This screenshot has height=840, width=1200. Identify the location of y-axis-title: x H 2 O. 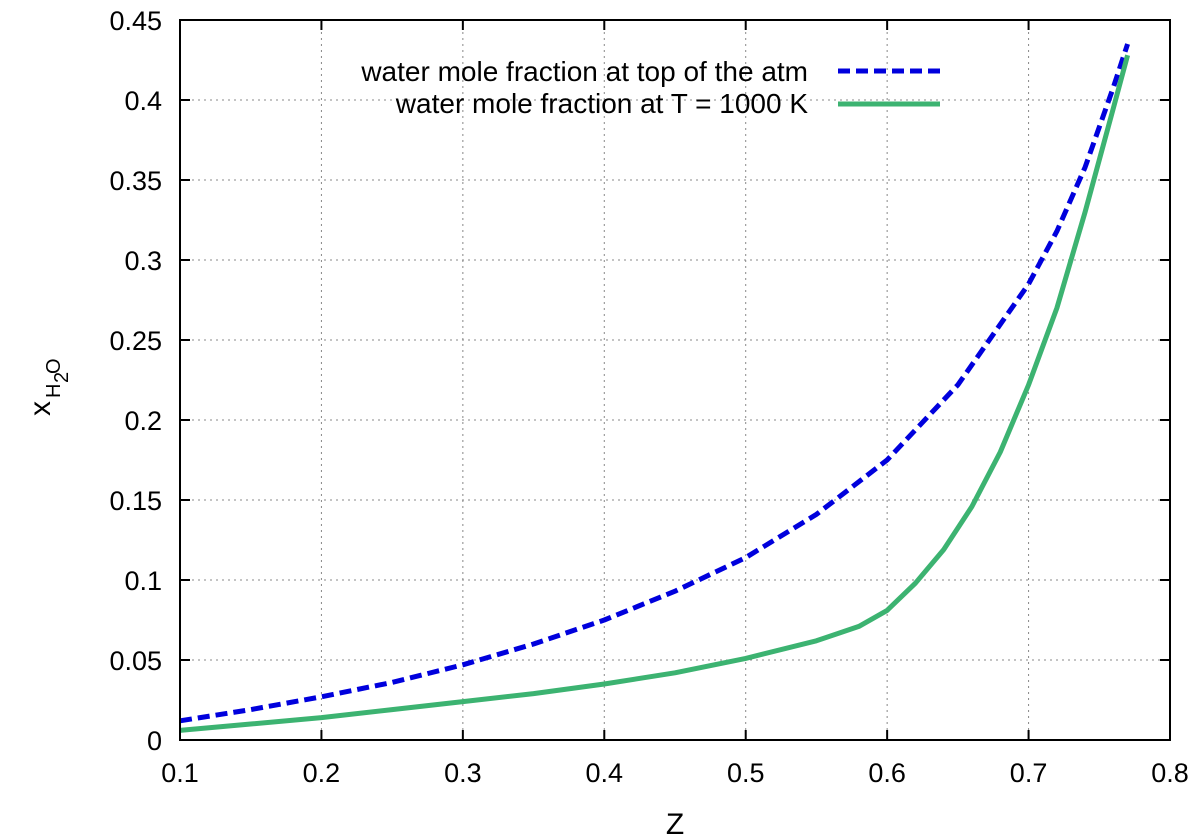
(48, 387).